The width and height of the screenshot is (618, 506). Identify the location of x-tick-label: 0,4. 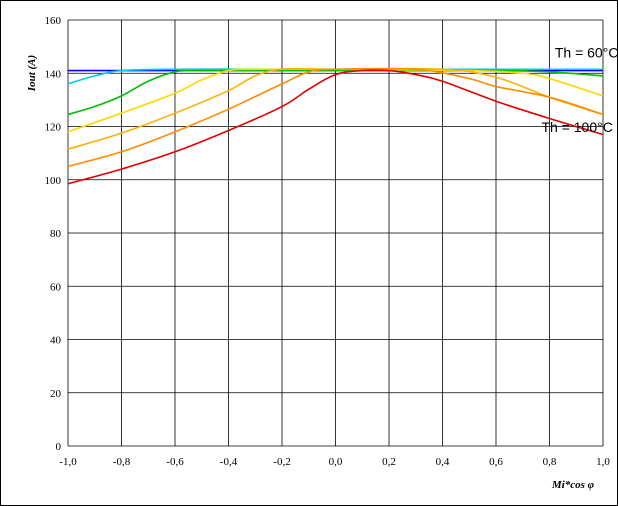
(443, 462).